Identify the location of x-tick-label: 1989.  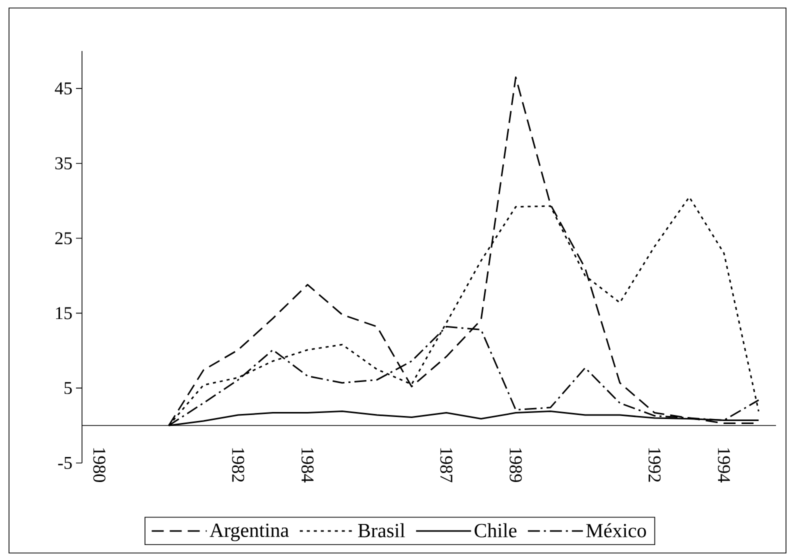
(516, 465).